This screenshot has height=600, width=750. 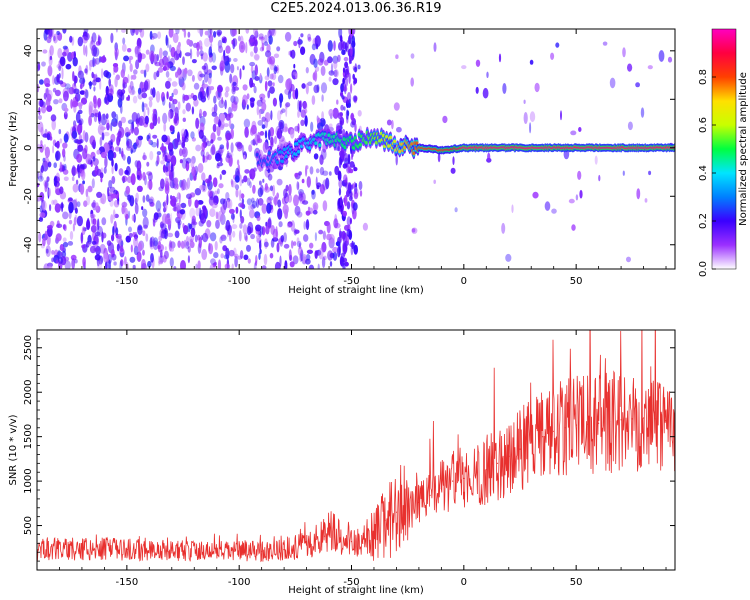 What do you see at coordinates (28, 391) in the screenshot?
I see `y-tick-label: 2000` at bounding box center [28, 391].